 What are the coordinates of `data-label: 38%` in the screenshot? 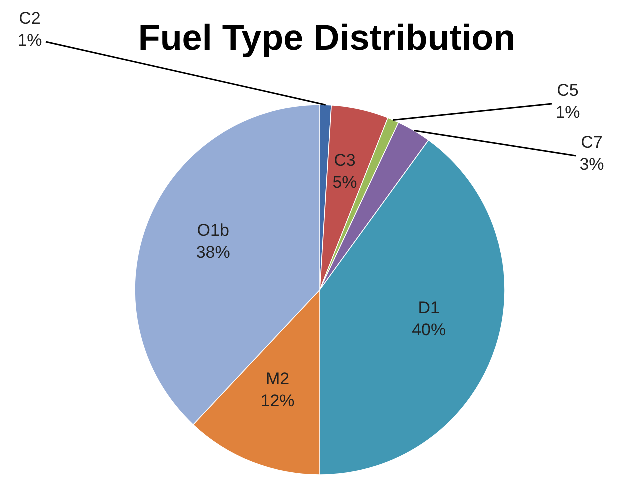 It's located at (213, 252).